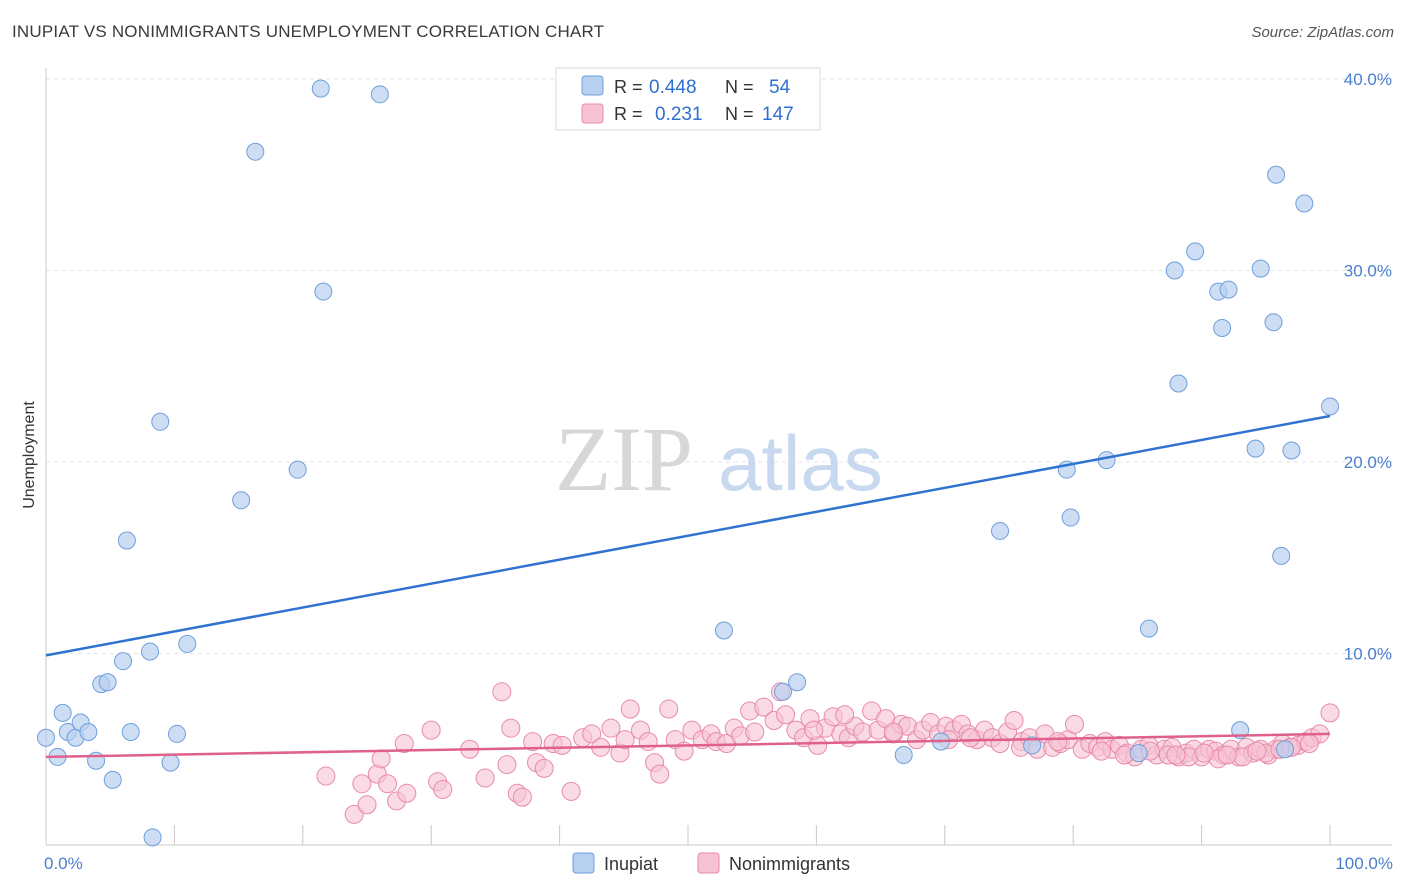  I want to click on source-label: Source: ZipAtlas.com, so click(1322, 32).